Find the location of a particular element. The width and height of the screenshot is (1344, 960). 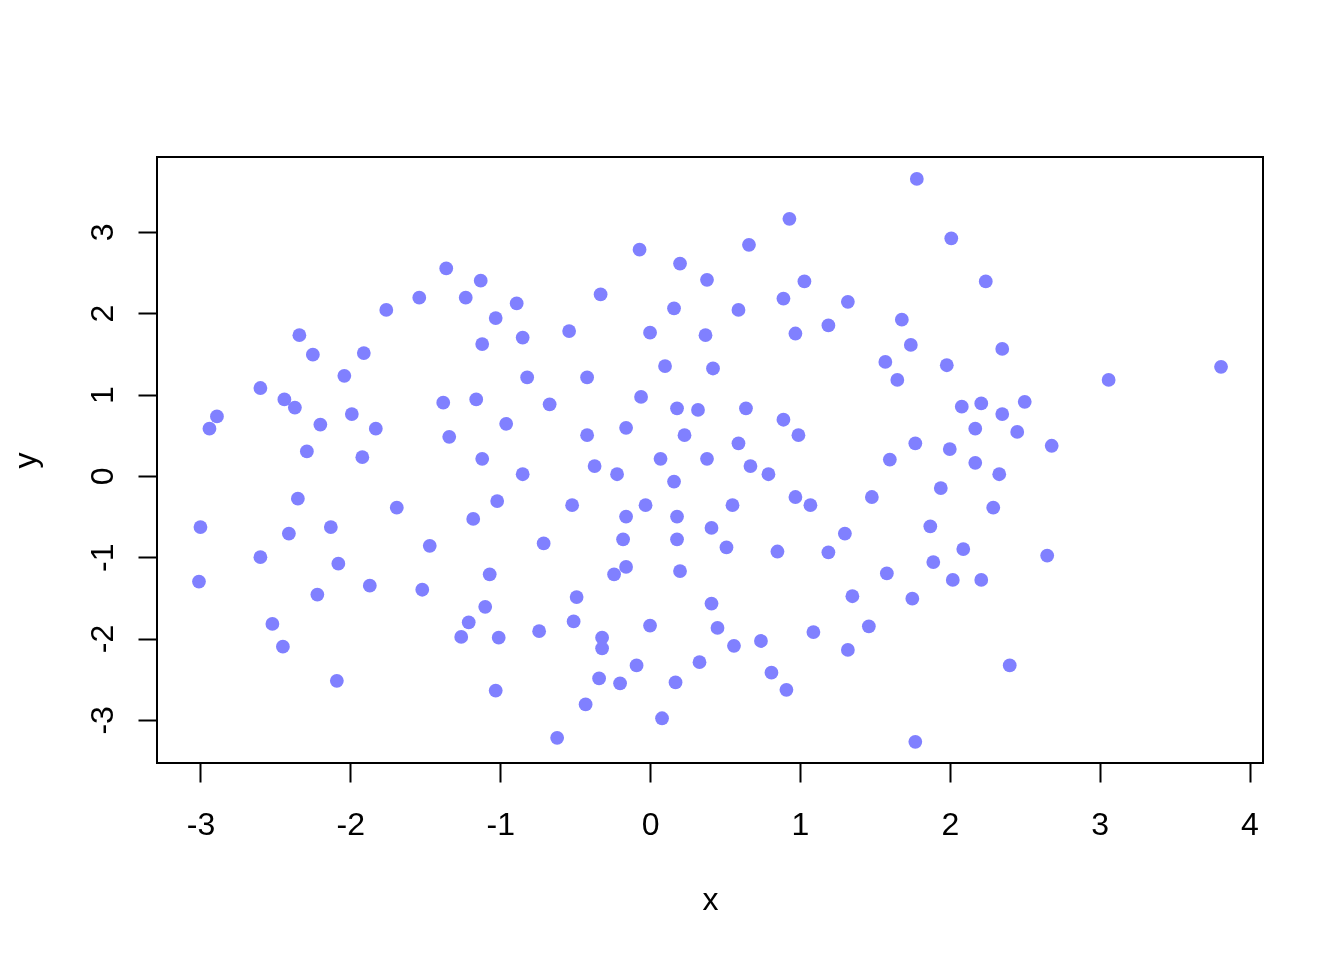

x-tick-label: -2 is located at coordinates (351, 823).